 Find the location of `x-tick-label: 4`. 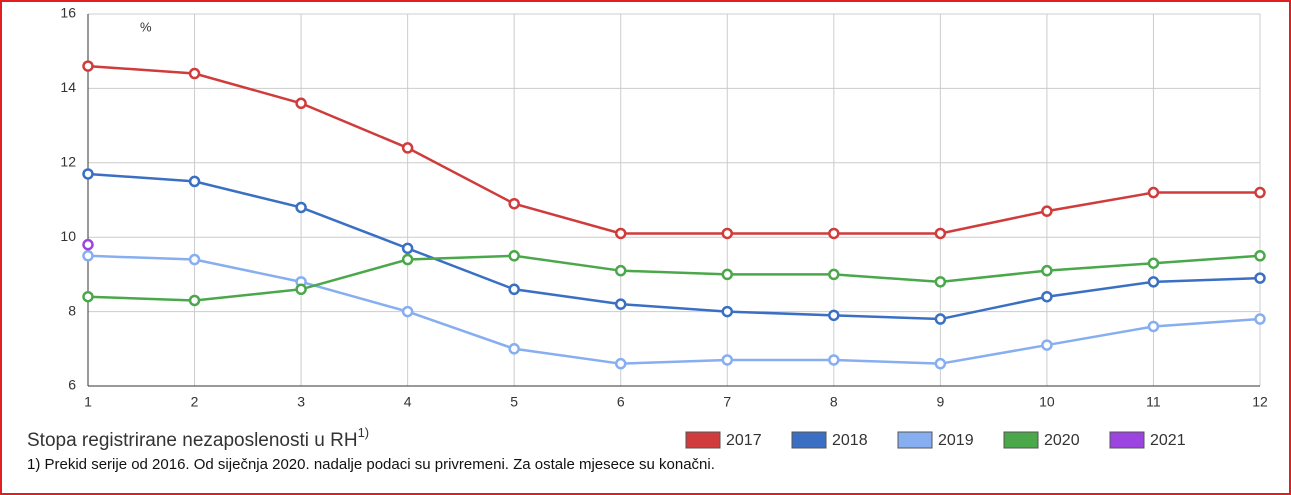

x-tick-label: 4 is located at coordinates (408, 402).